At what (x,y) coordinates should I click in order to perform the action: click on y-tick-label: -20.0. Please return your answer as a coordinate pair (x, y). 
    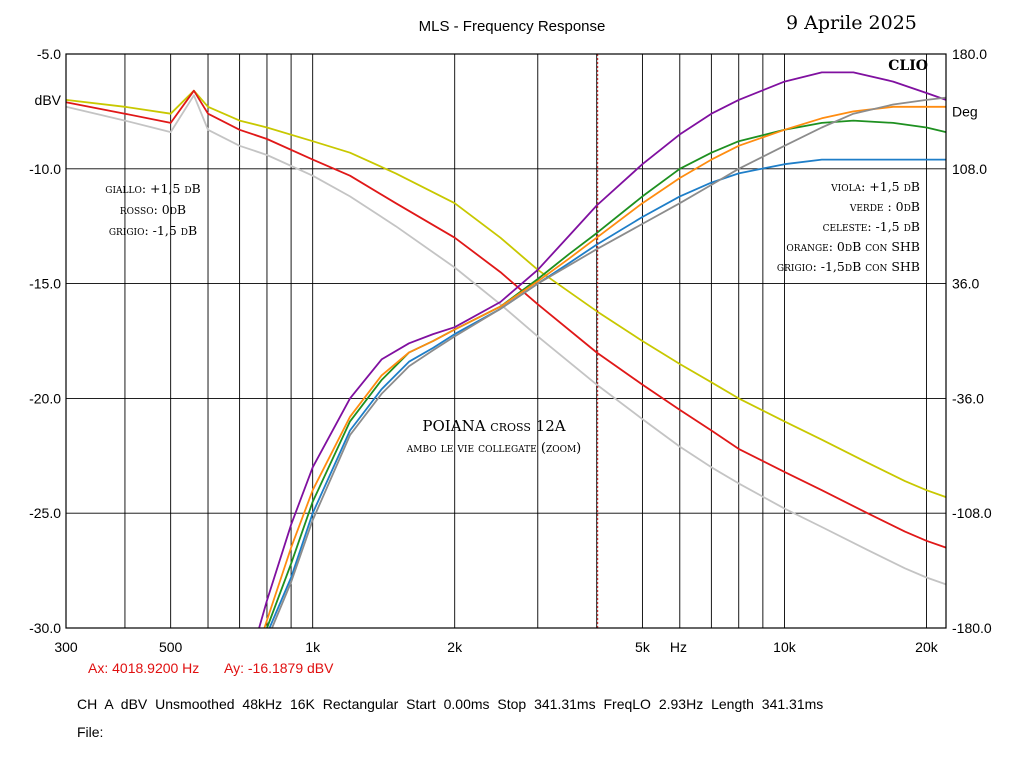
    Looking at the image, I should click on (45, 398).